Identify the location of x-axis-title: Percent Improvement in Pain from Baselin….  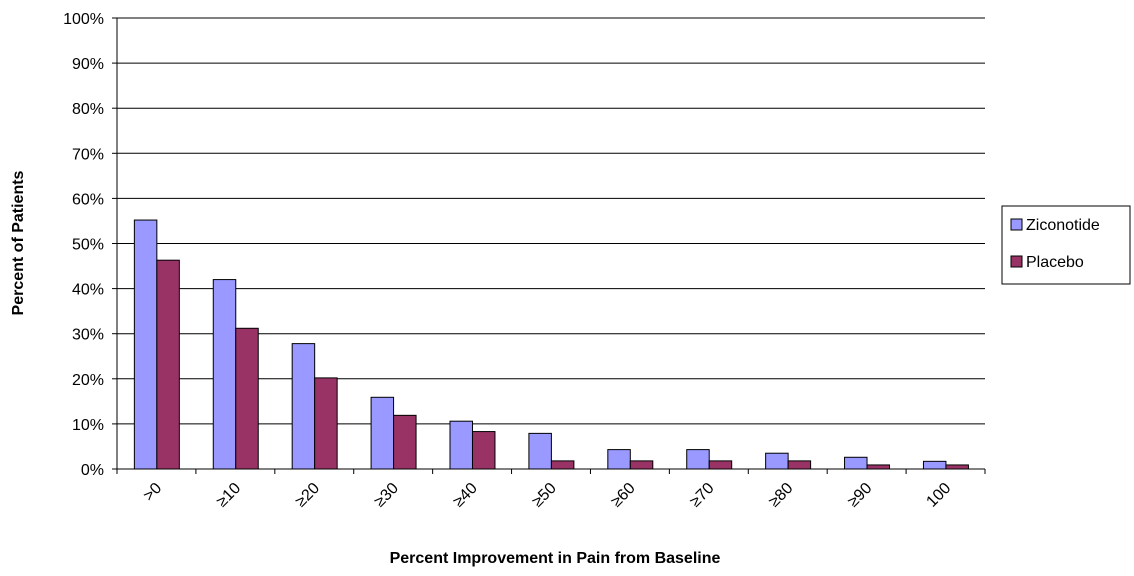
(555, 558).